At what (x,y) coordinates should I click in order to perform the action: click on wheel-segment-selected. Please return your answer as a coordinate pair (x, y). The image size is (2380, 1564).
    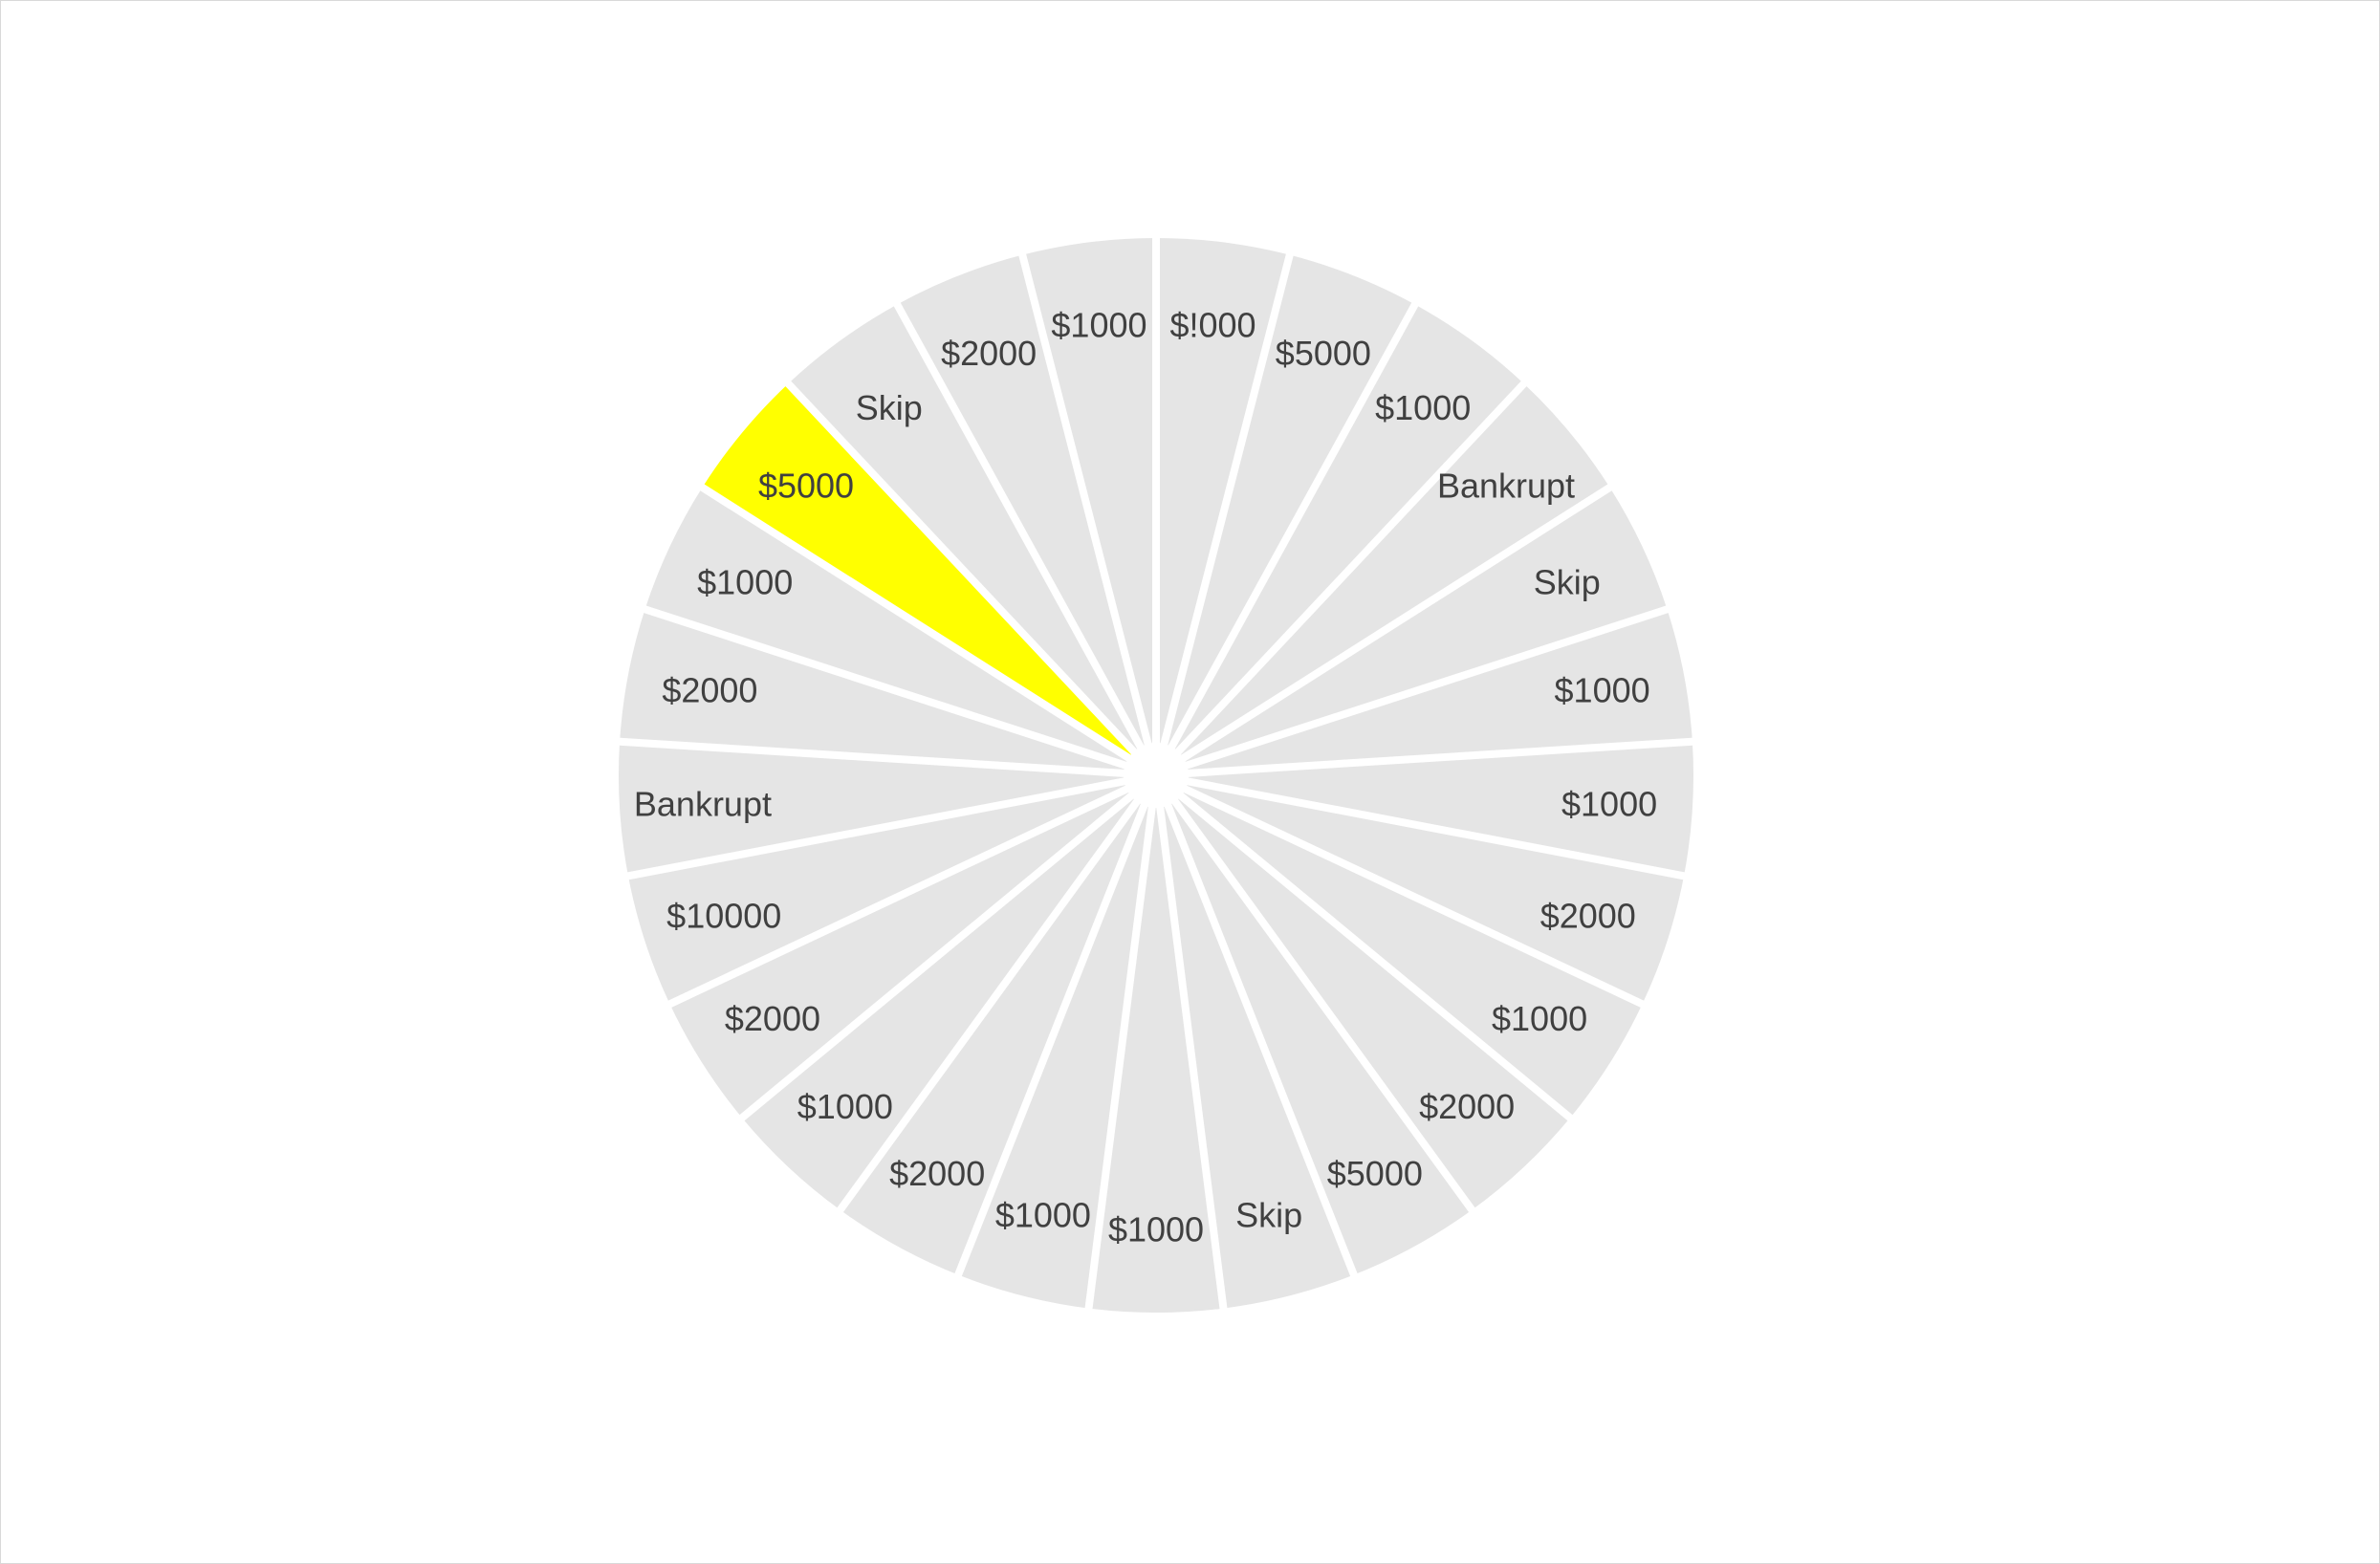
    Looking at the image, I should click on (929, 579).